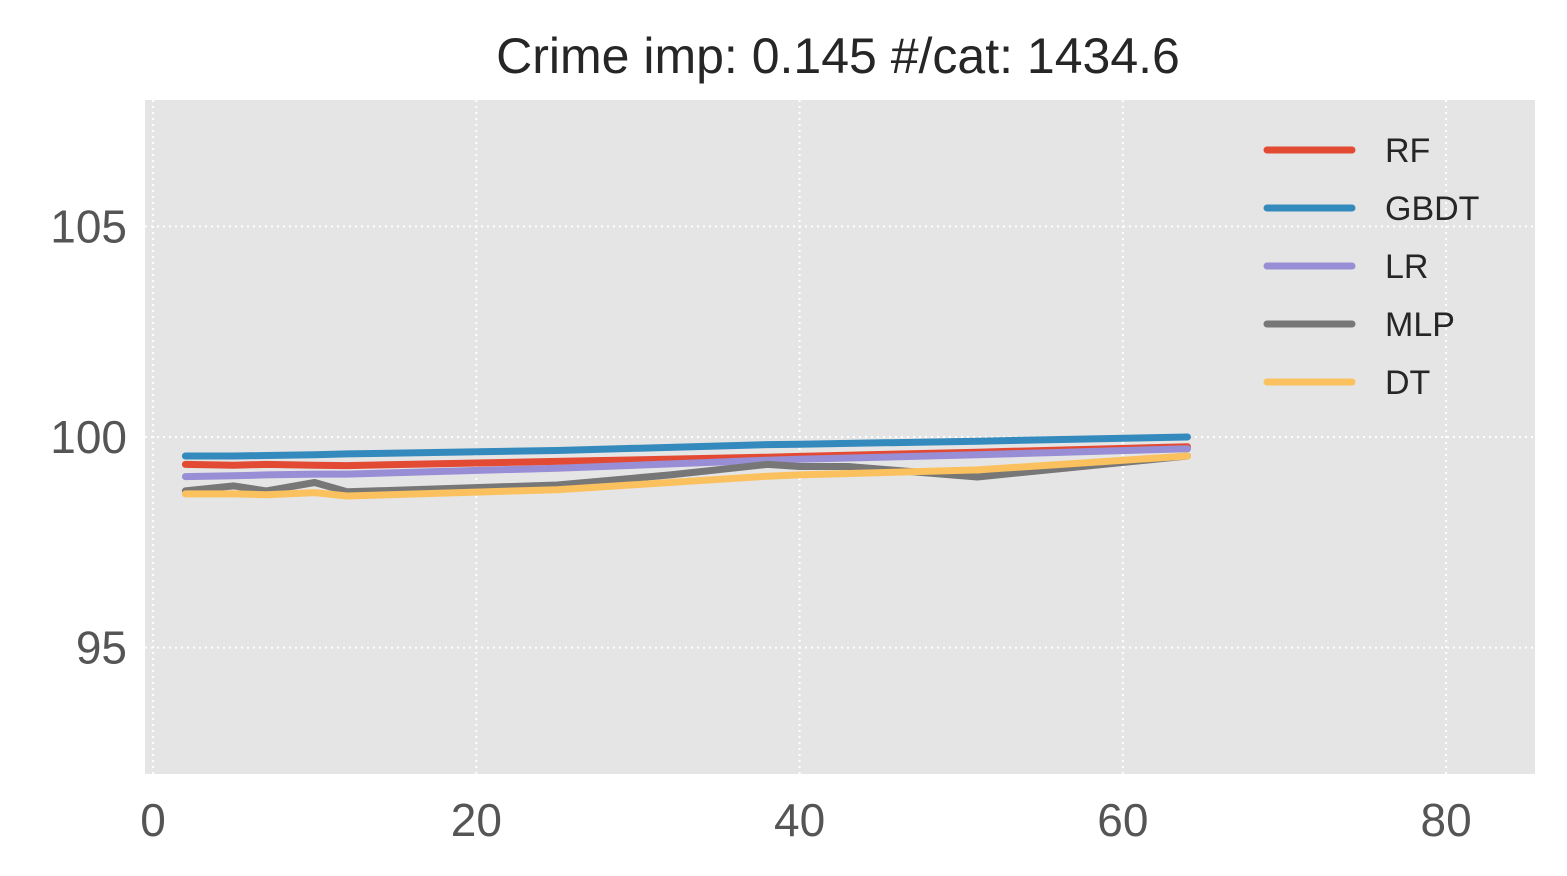 This screenshot has height=876, width=1567. I want to click on y-tick-label: 105, so click(88, 226).